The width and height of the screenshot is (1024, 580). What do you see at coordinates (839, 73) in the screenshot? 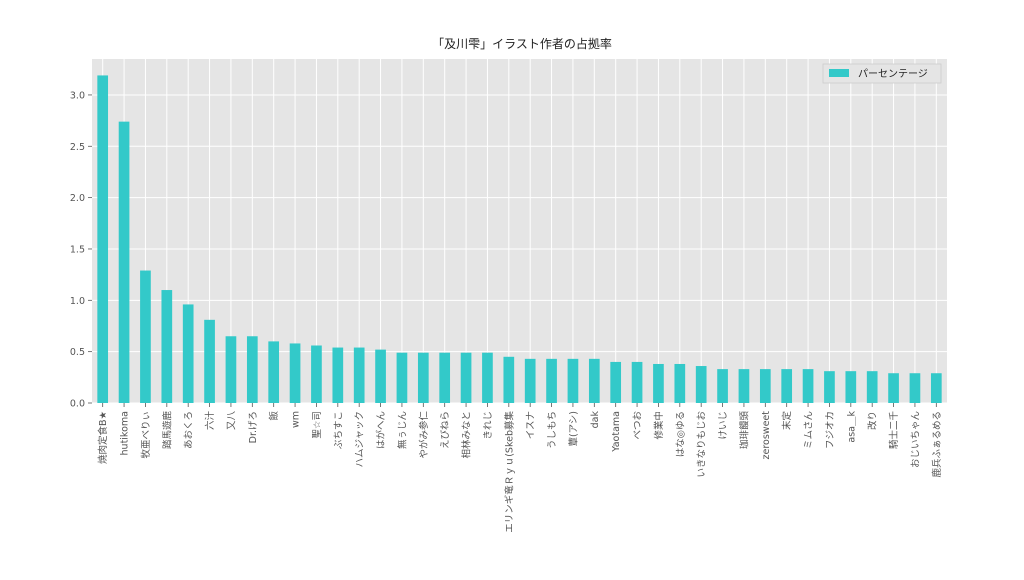
I see `legend-swatch` at bounding box center [839, 73].